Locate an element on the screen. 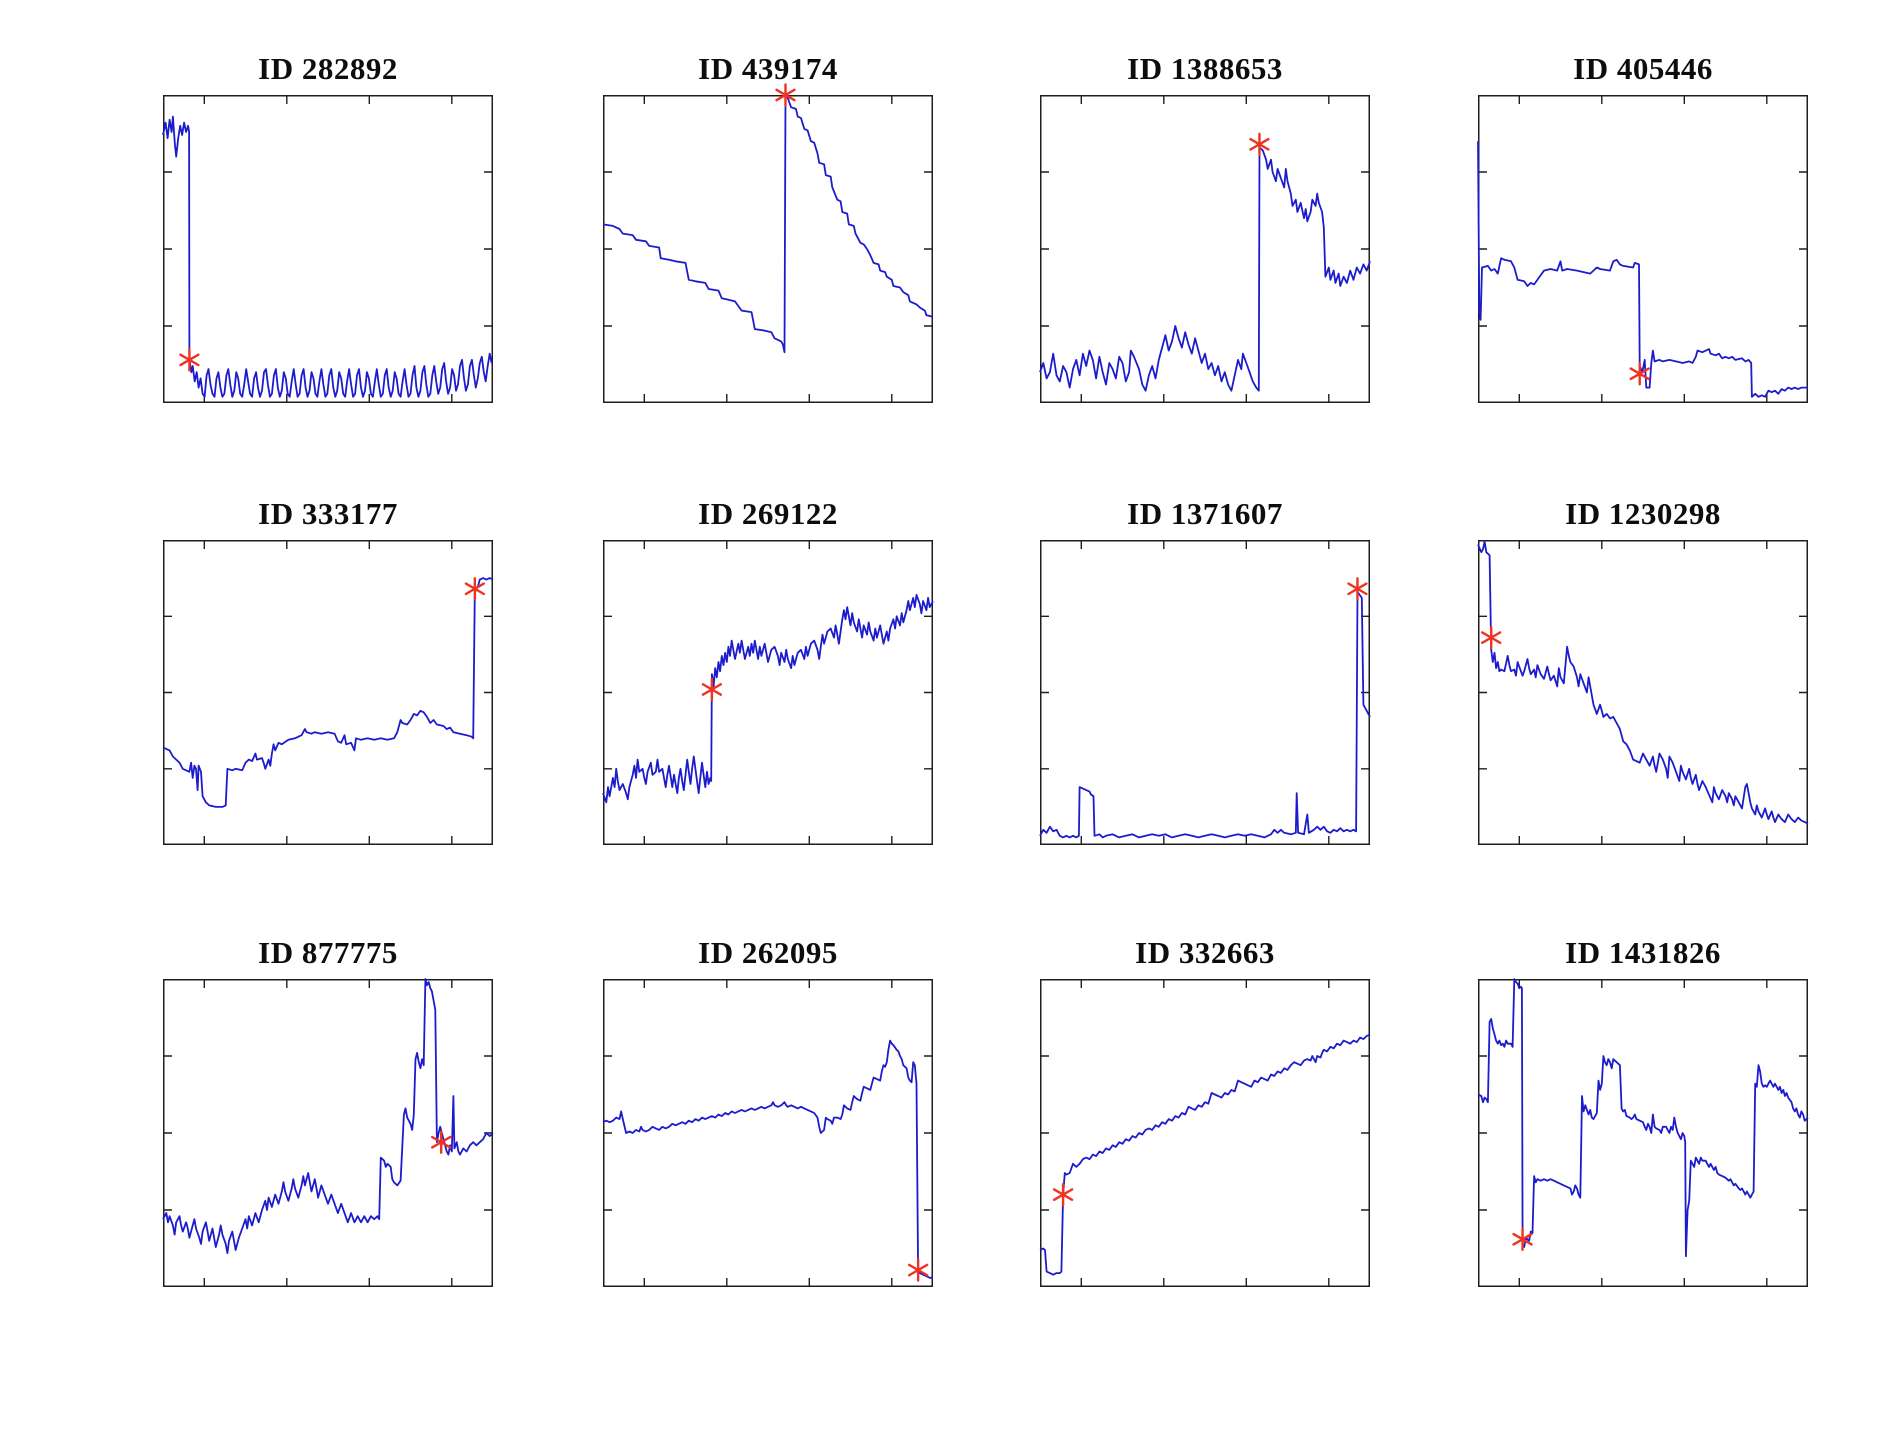  subplot-id-405446: ID 405446 is located at coordinates (1642, 225).